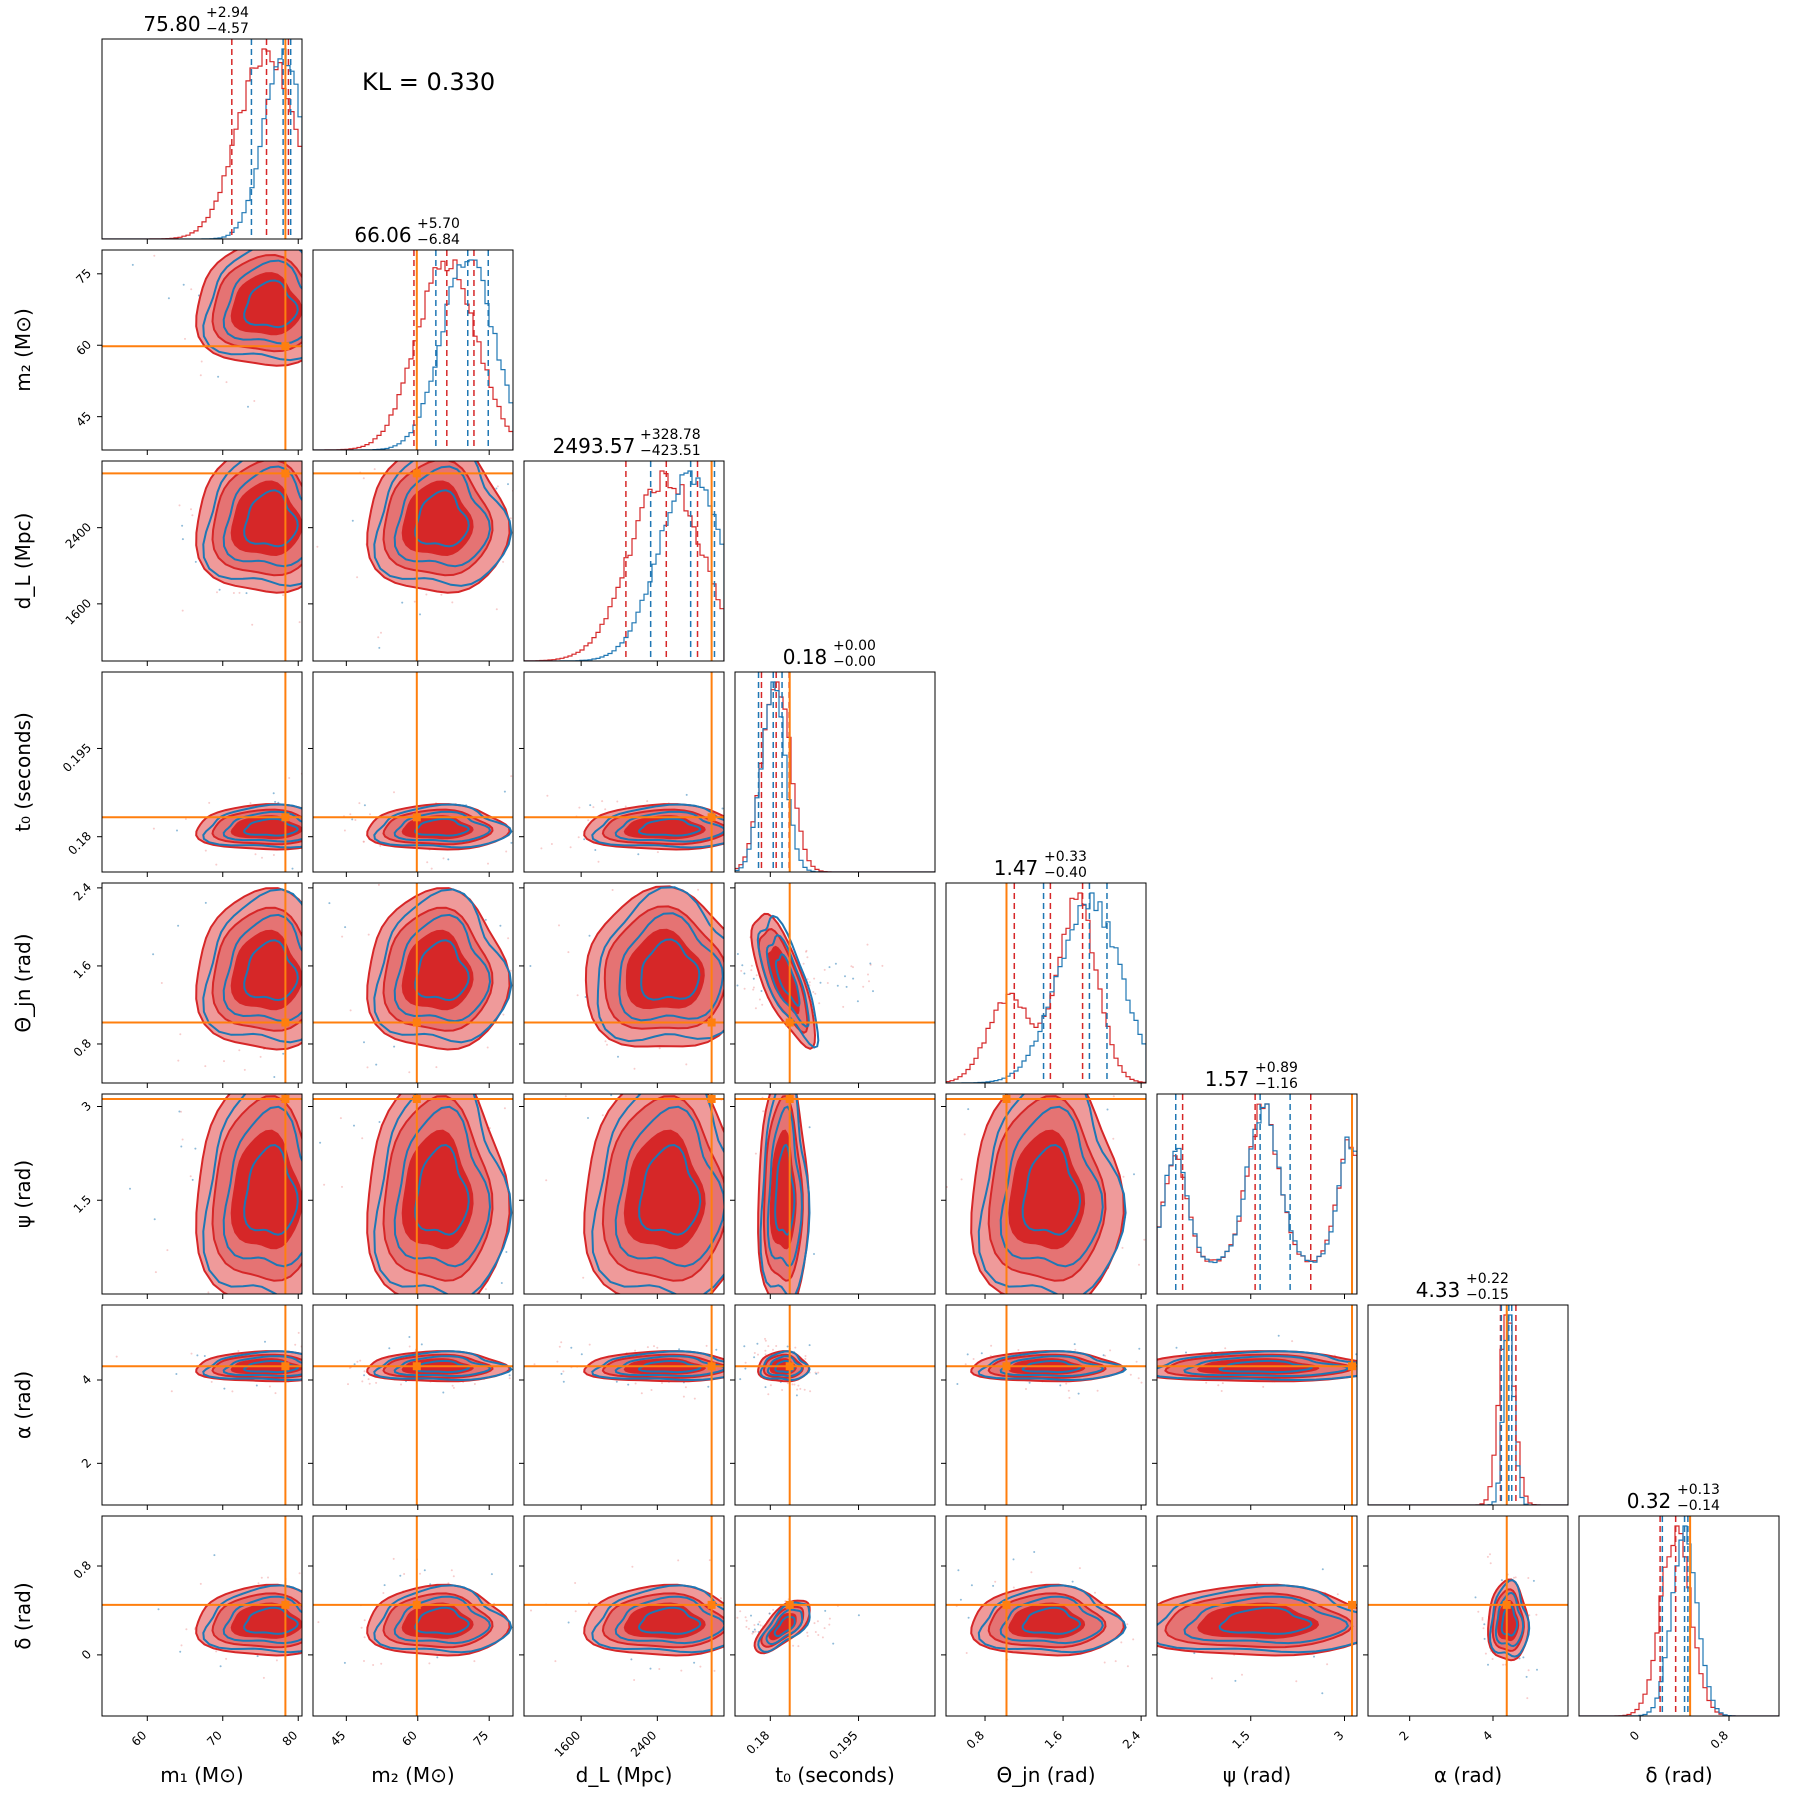 The height and width of the screenshot is (1809, 1809). Describe the element at coordinates (83, 347) in the screenshot. I see `y-tick-label: 60` at that location.